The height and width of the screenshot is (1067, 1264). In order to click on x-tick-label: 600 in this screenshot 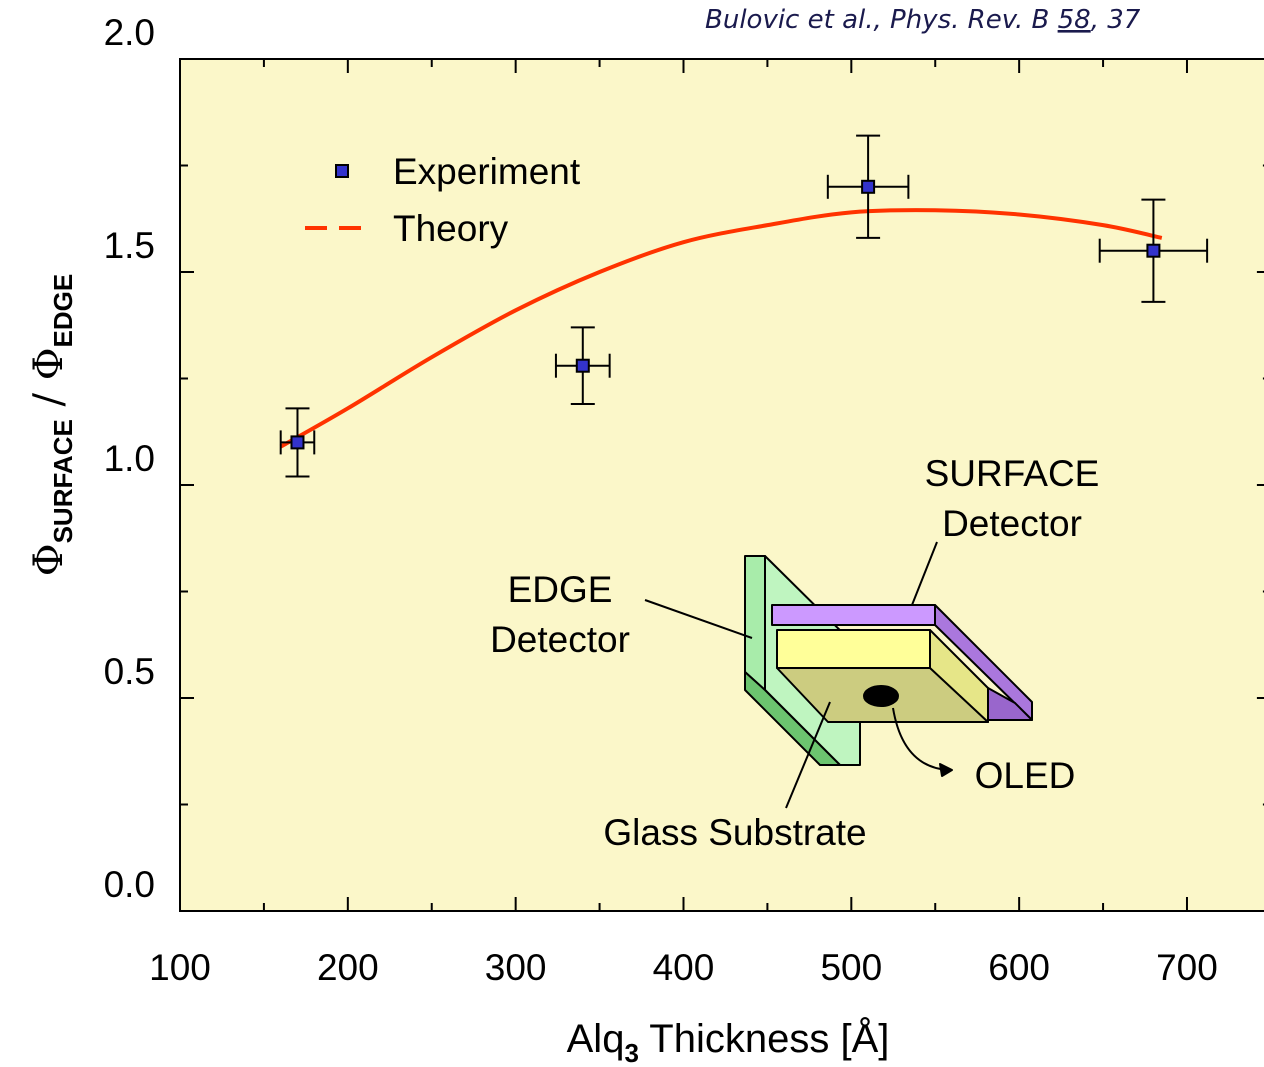, I will do `click(1019, 967)`.